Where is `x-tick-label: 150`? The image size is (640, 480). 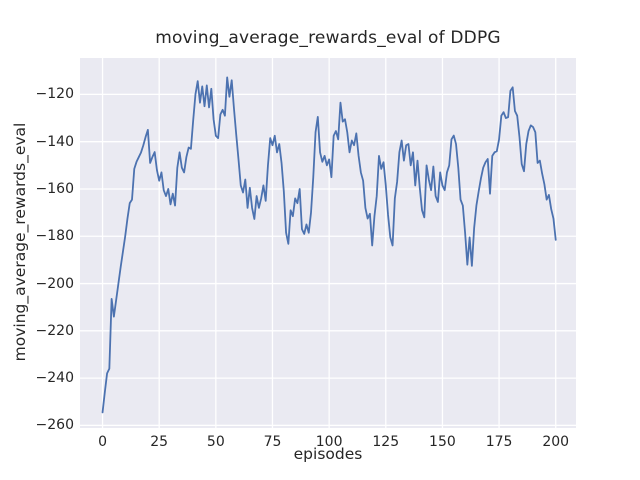 x-tick-label: 150 is located at coordinates (442, 442).